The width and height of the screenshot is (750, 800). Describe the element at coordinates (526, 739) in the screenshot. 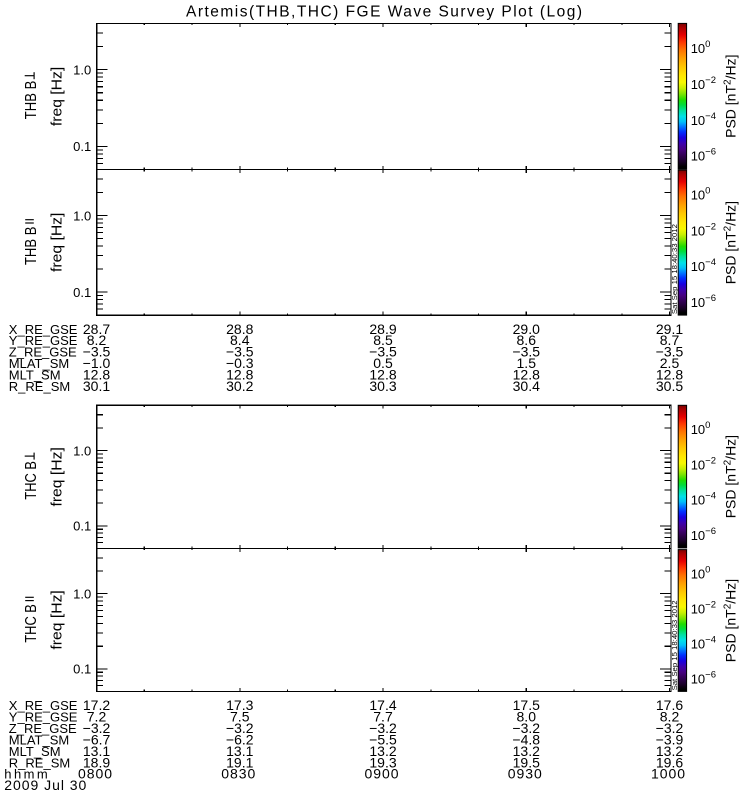

I see `svg-text: −4.8` at that location.